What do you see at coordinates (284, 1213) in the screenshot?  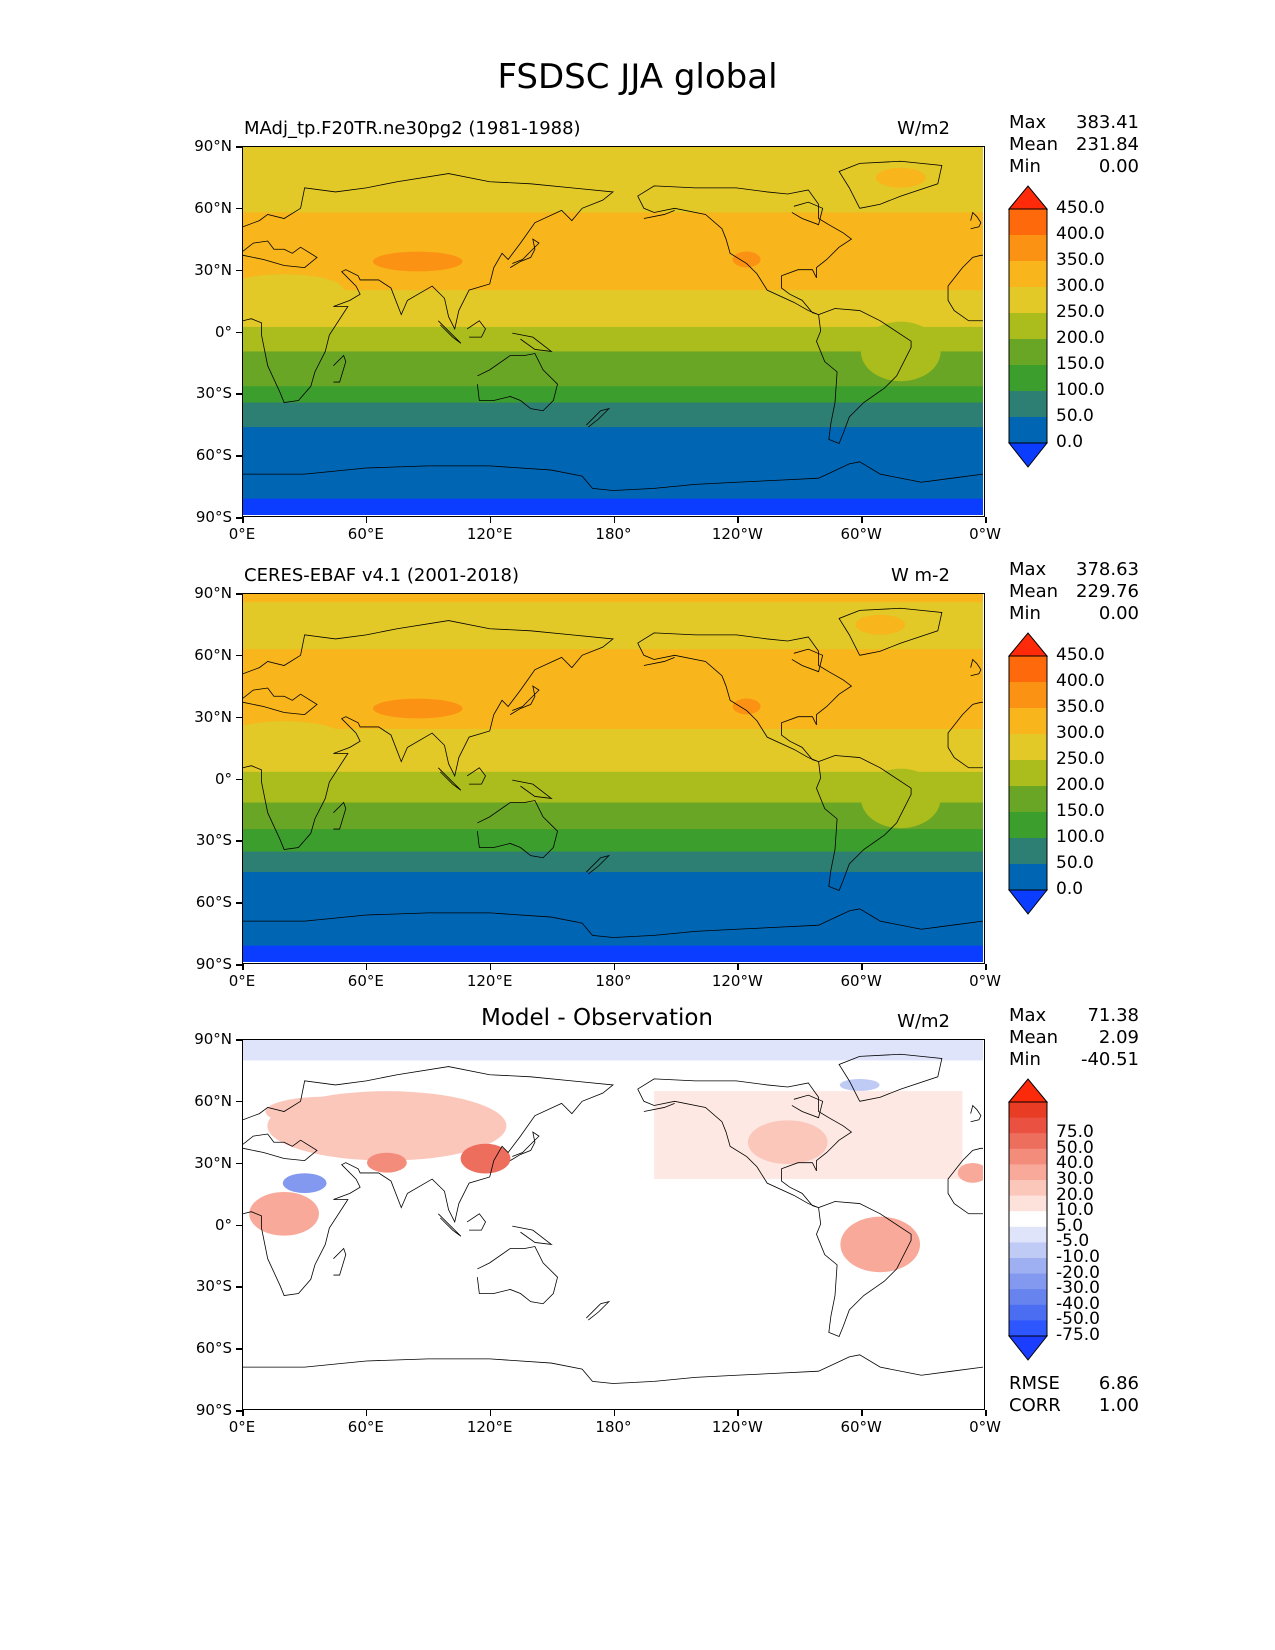 I see `africa-positive-region` at bounding box center [284, 1213].